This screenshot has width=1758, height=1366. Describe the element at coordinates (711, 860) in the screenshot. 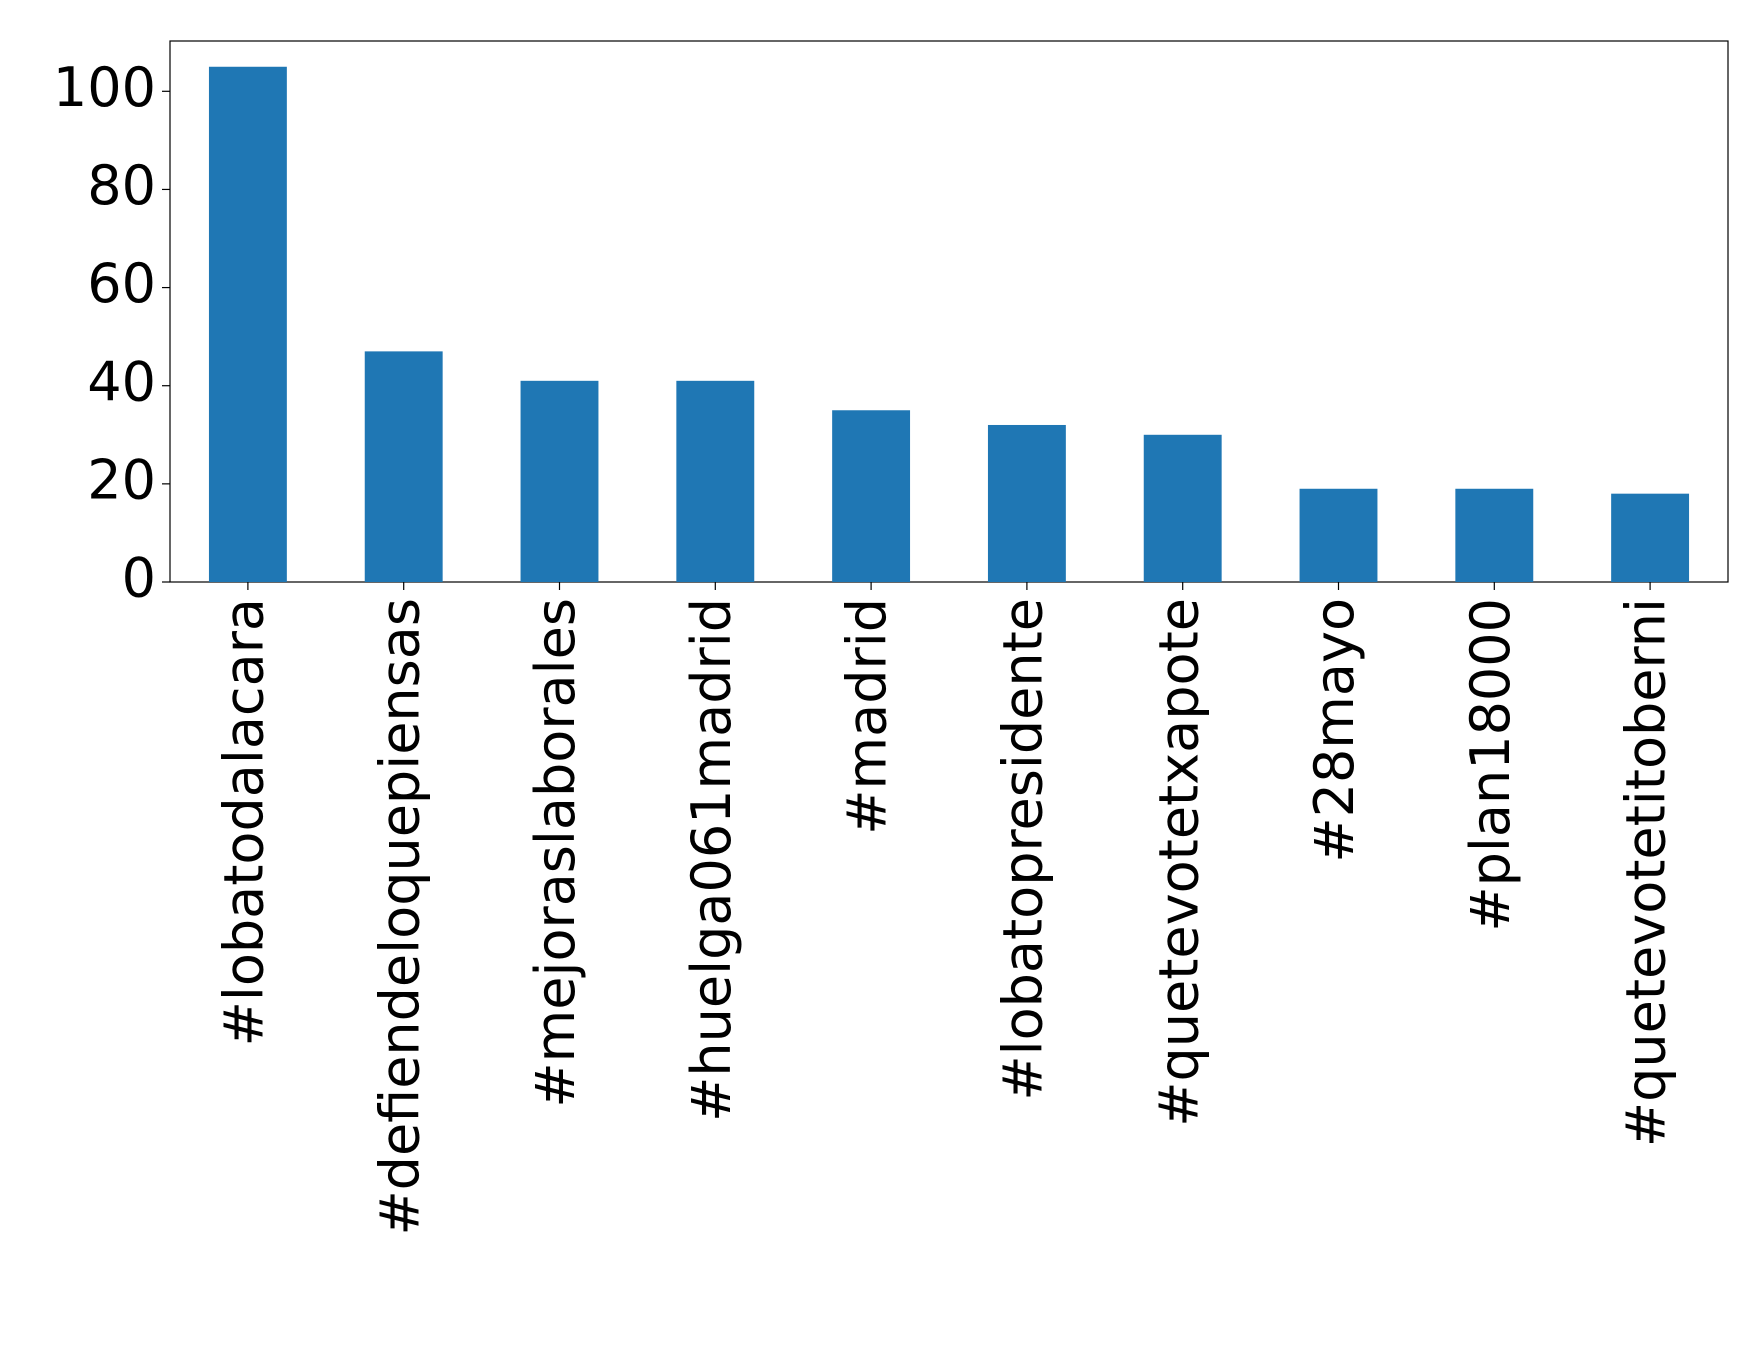

I see `x-tick-label: #huelga061madrid` at that location.